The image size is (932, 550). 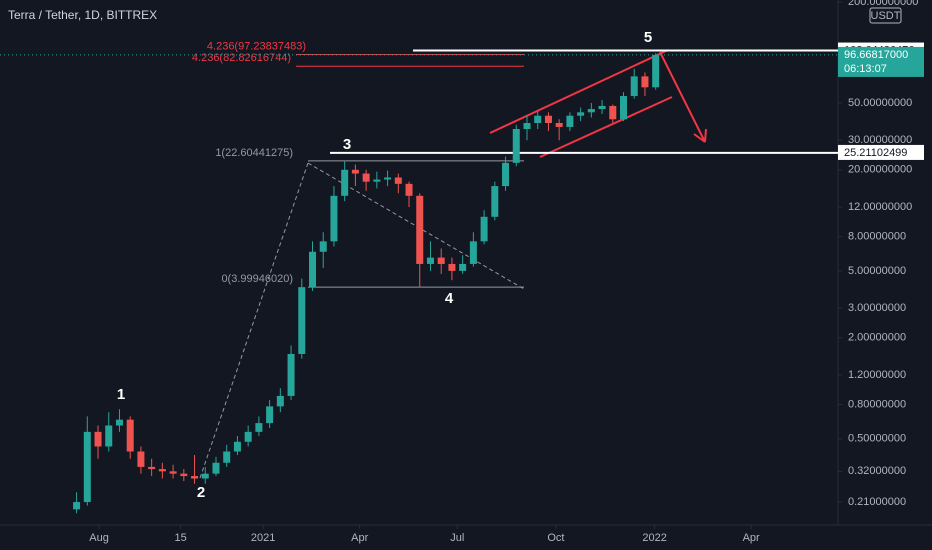 What do you see at coordinates (263, 538) in the screenshot?
I see `x-tick-label: 2021` at bounding box center [263, 538].